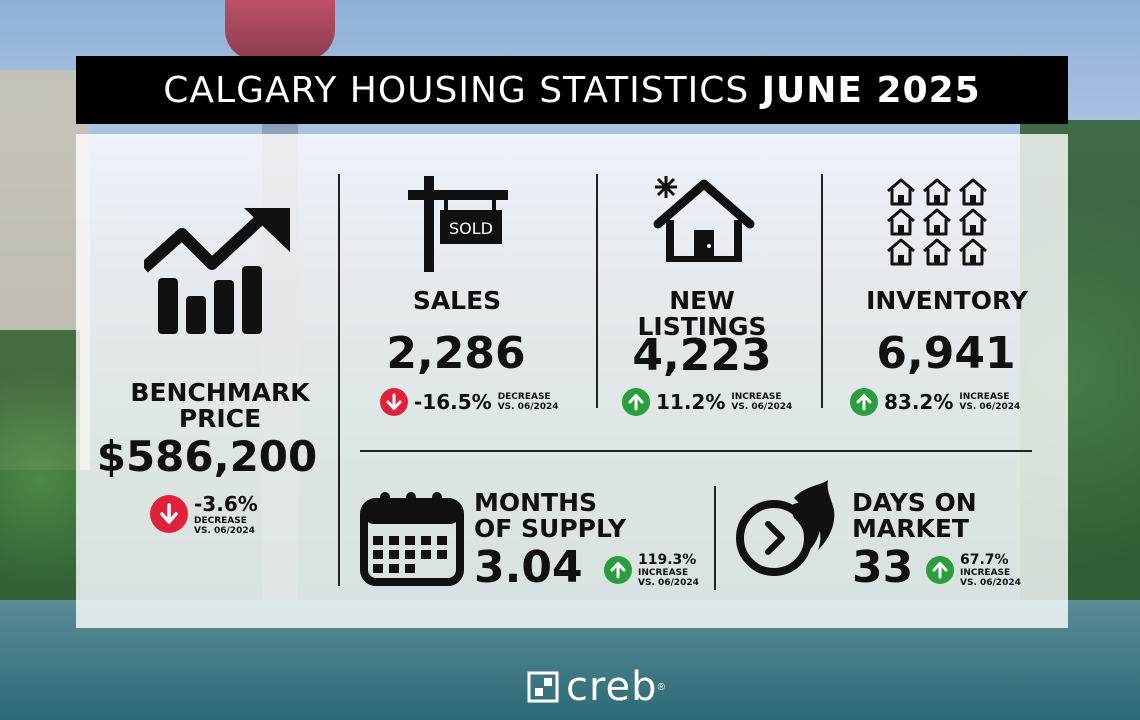 Image resolution: width=1140 pixels, height=720 pixels. Describe the element at coordinates (668, 583) in the screenshot. I see `months-supply-note2: VS. 06/2024` at that location.